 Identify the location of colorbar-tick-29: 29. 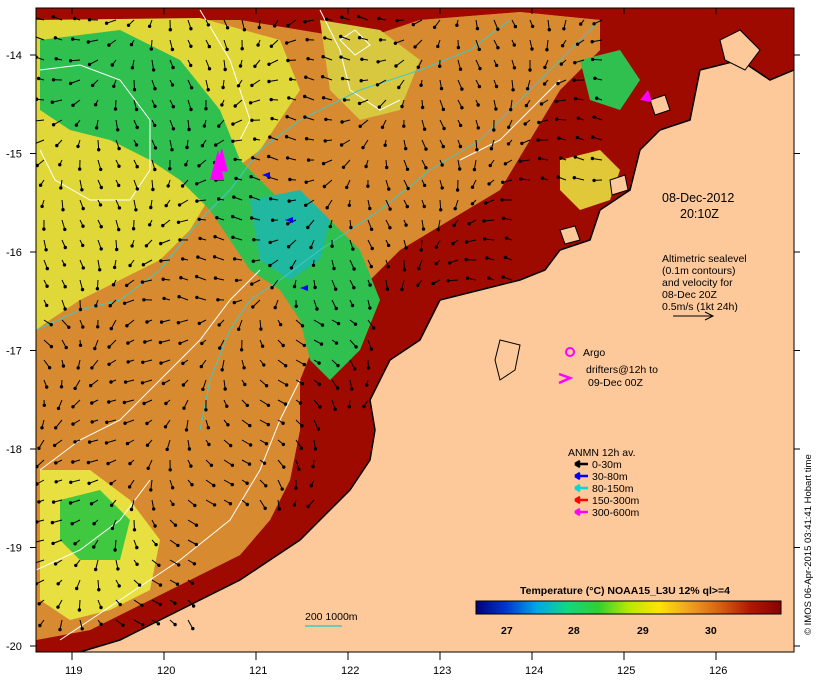
(643, 631).